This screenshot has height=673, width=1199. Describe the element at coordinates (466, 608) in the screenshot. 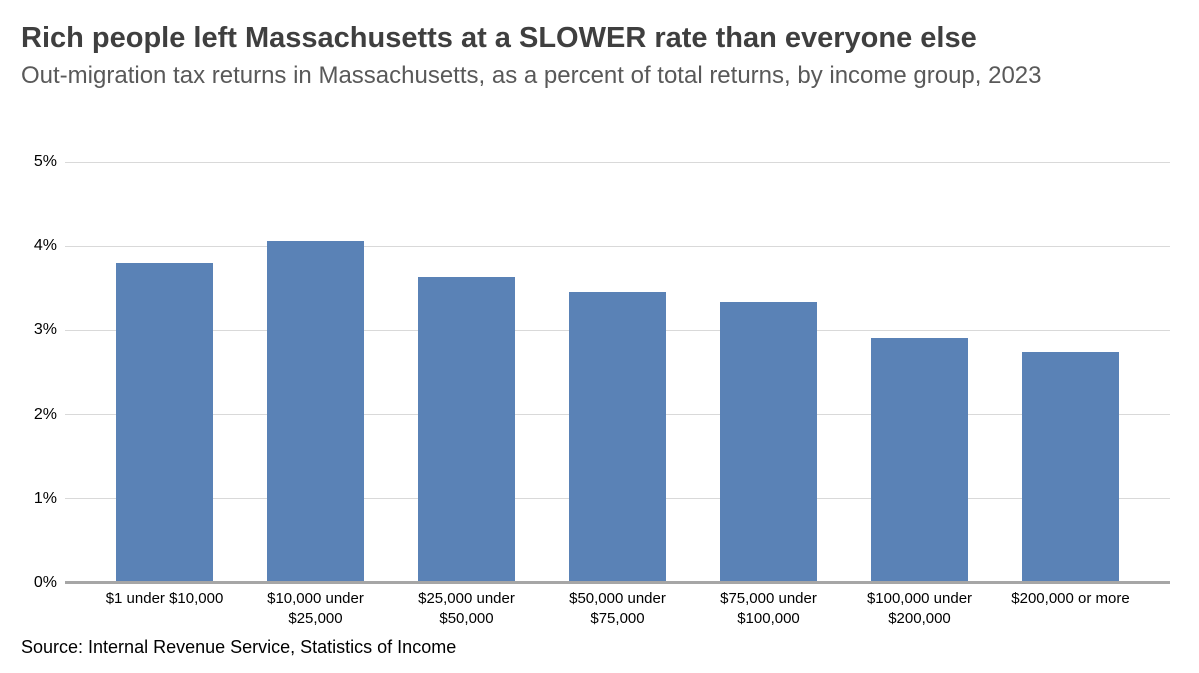

I see `x-tick-label: $25,000 under $50,000` at that location.